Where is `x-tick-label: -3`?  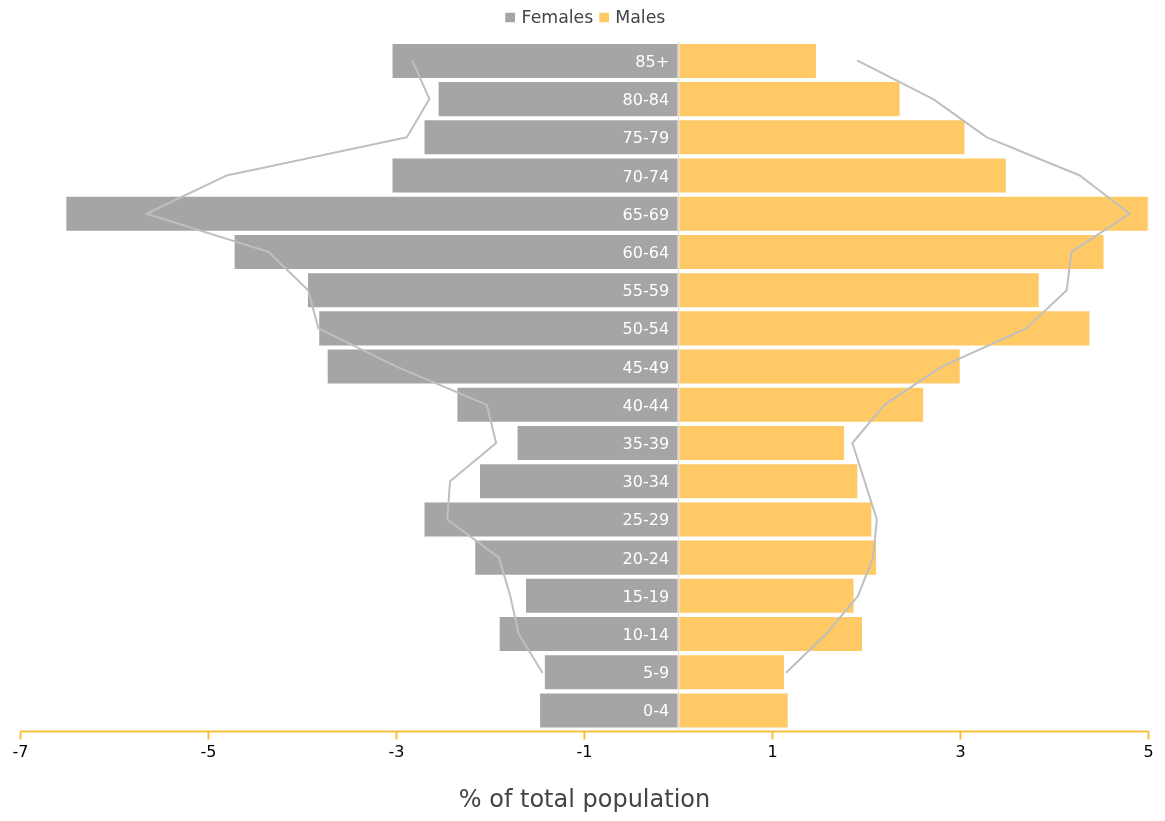
x-tick-label: -3 is located at coordinates (396, 751).